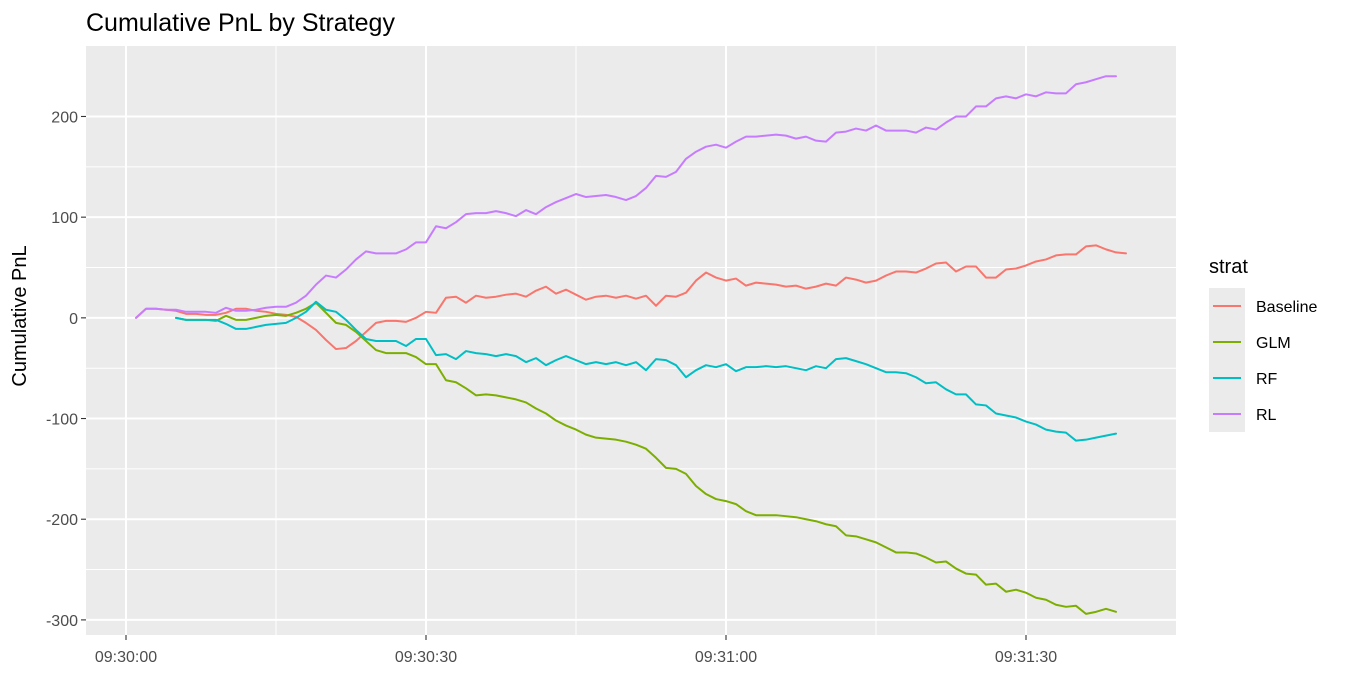 This screenshot has height=675, width=1350. Describe the element at coordinates (726, 657) in the screenshot. I see `x-tick-label: 09:31:00` at that location.